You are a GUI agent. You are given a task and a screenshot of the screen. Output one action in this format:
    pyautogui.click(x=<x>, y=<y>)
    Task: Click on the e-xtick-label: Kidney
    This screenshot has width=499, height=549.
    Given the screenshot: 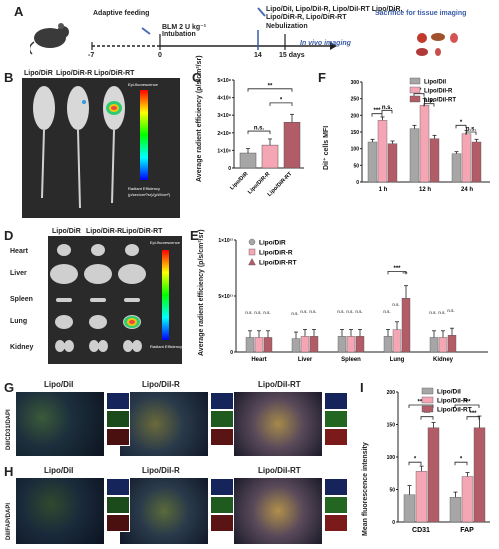 What is the action you would take?
    pyautogui.click(x=443, y=360)
    